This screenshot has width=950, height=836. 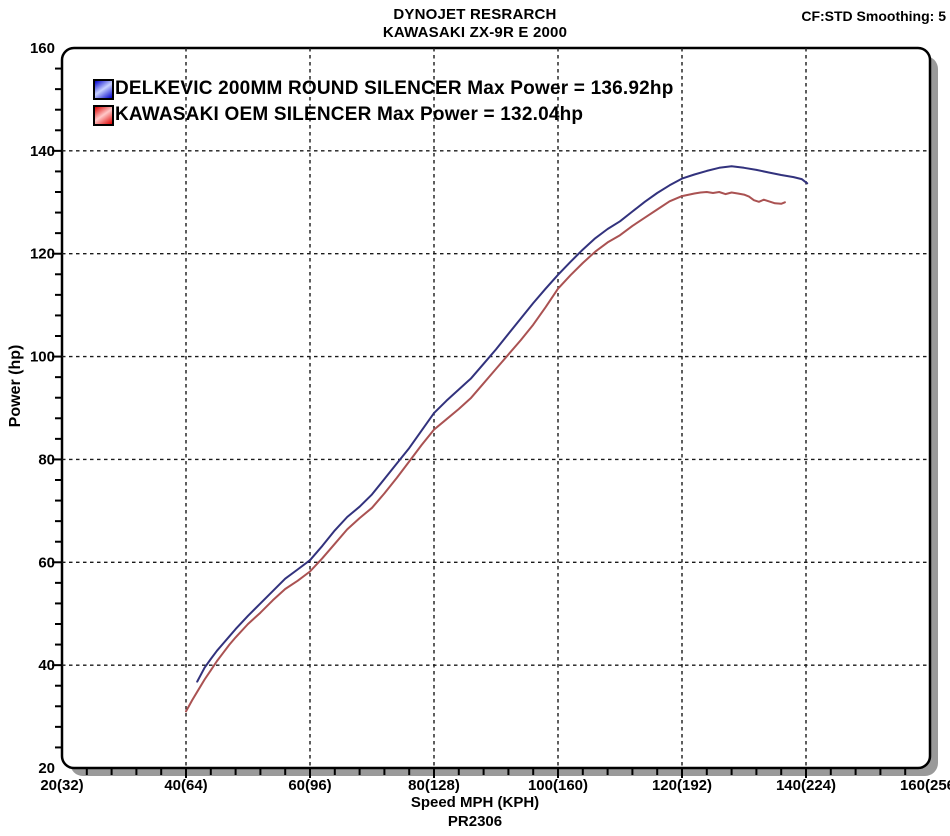 I want to click on chart-title: DYNOJET RESRARCH KAWASAKI ZX-9R E 2000, so click(x=475, y=24).